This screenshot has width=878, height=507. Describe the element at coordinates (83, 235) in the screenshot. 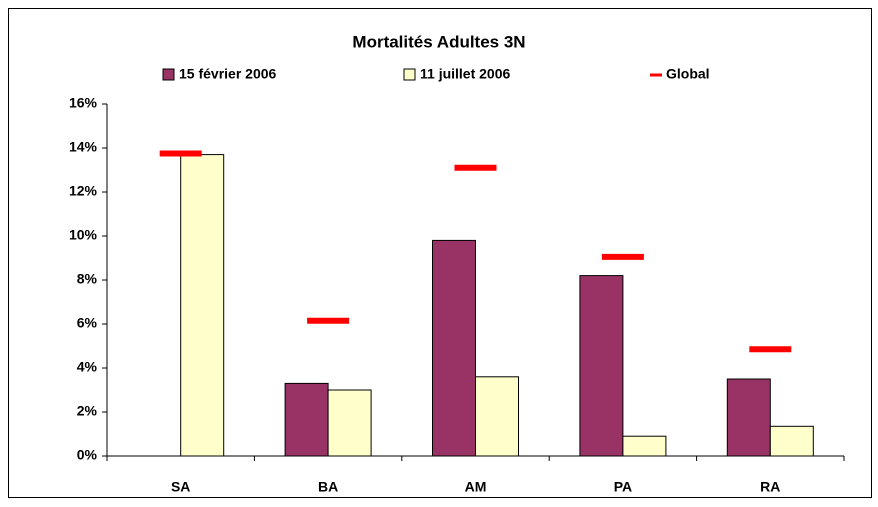

I see `y-tick-label: 10%` at that location.